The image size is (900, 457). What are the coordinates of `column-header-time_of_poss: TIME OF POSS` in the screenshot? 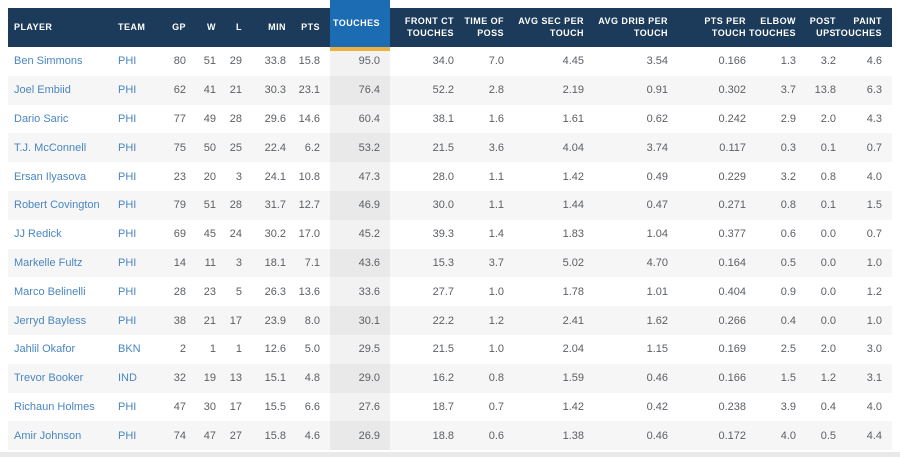 It's located at (484, 26).